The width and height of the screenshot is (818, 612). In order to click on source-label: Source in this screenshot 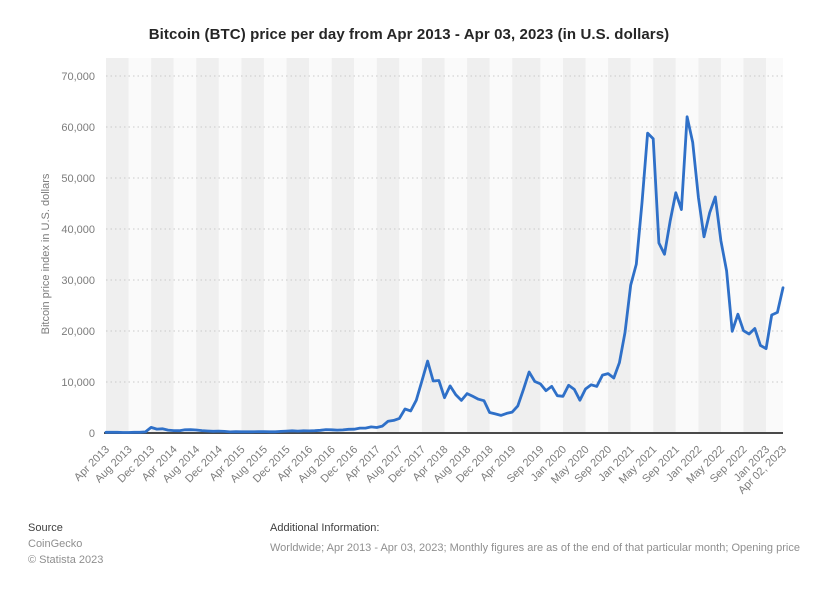, I will do `click(45, 528)`.